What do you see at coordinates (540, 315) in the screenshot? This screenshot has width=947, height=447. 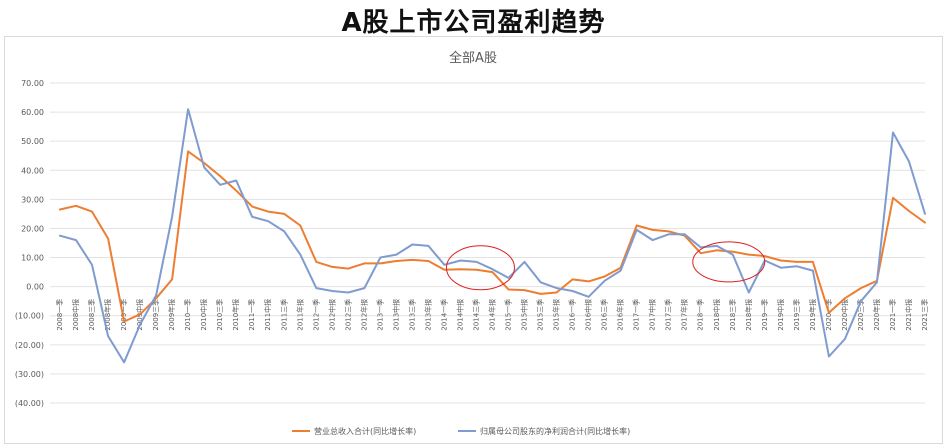 I see `x-tick-label: 2015三季` at bounding box center [540, 315].